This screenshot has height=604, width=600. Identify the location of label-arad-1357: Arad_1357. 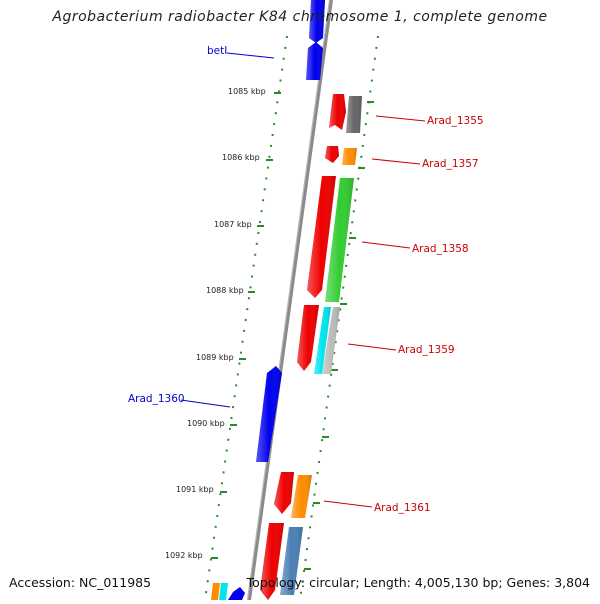
(450, 164).